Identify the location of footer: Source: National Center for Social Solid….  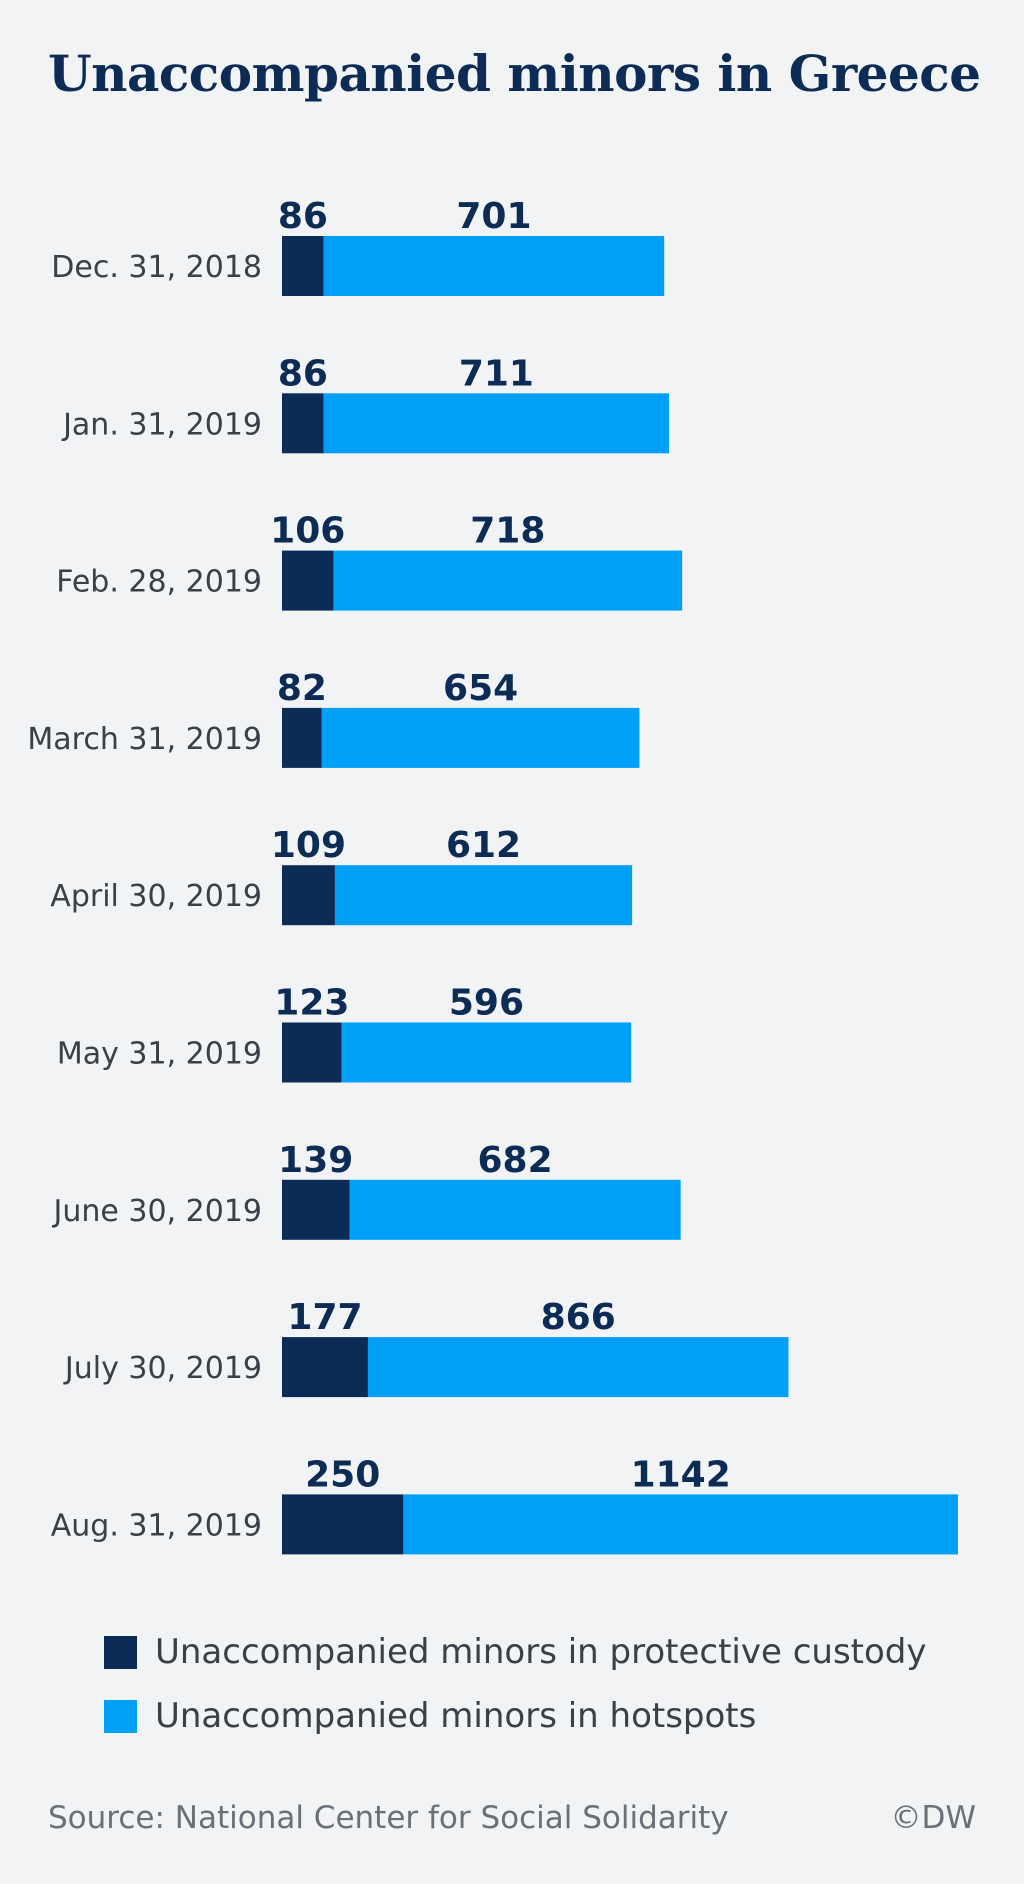
(512, 1818).